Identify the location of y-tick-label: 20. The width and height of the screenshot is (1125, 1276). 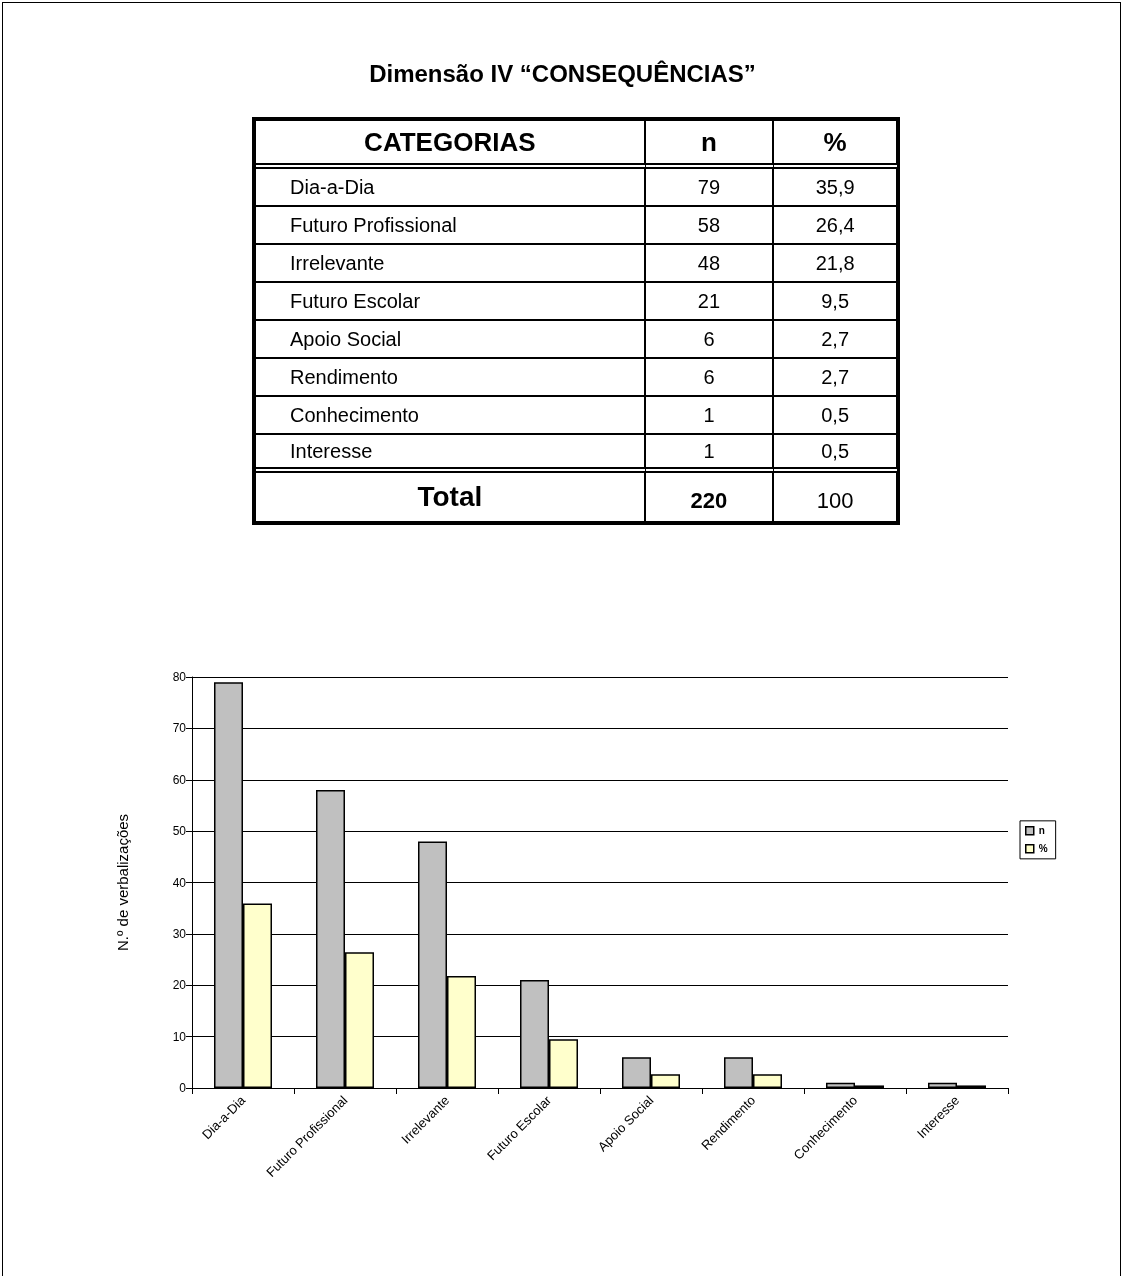
(179, 985).